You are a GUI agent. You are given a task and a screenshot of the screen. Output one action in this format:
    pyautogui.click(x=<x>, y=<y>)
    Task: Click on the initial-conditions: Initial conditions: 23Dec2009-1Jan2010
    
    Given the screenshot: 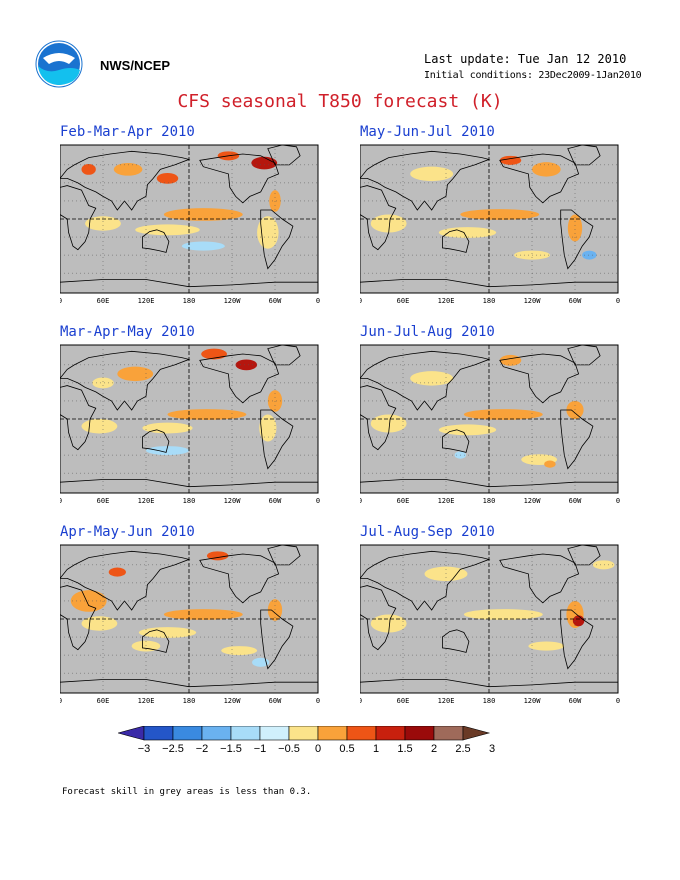 What is the action you would take?
    pyautogui.click(x=533, y=75)
    